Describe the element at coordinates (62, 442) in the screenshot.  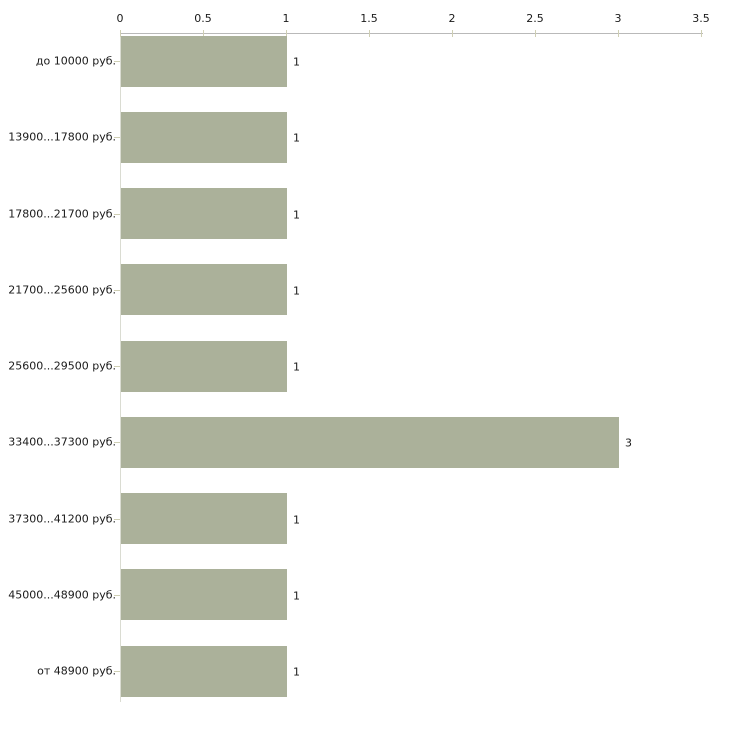
I see `category-label: 33400...37300 руб.` at that location.